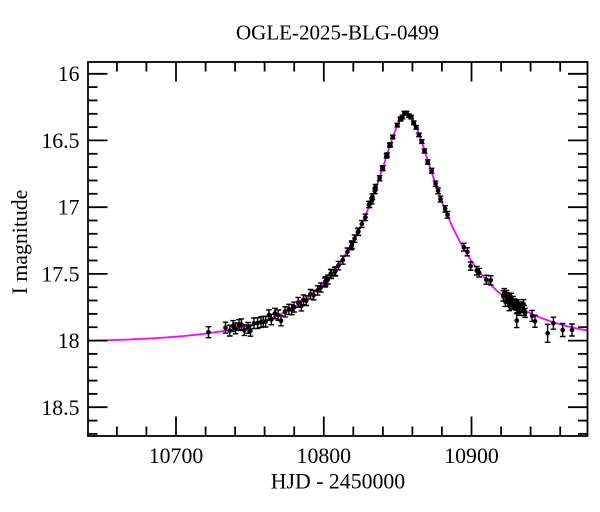  I want to click on svg-text: 17.5, so click(60, 274).